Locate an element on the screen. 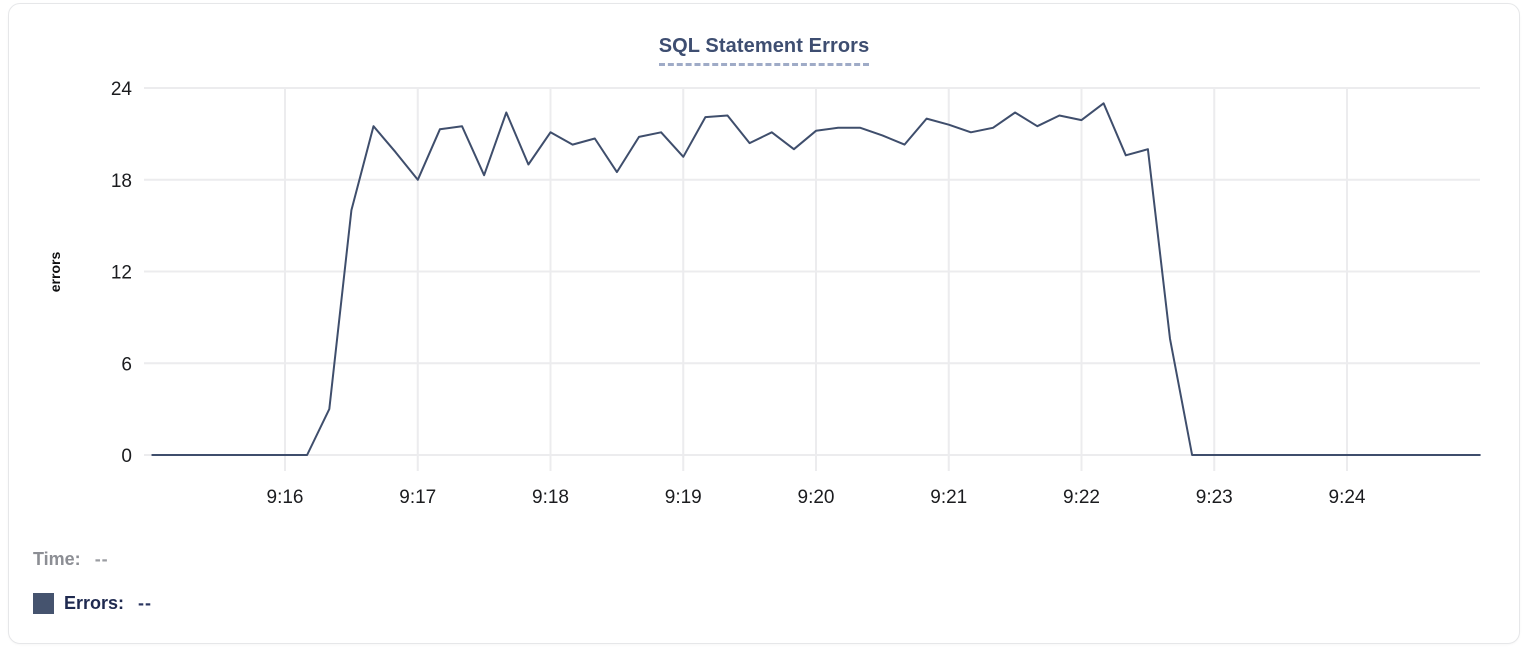  y-tick-label: 24 is located at coordinates (122, 89).